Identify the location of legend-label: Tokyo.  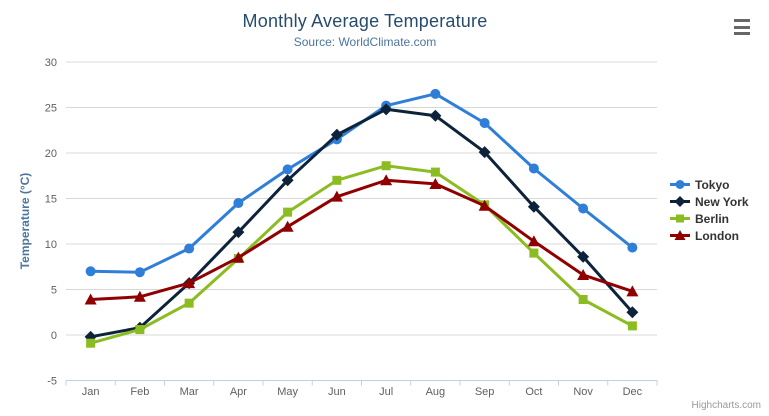
(712, 184).